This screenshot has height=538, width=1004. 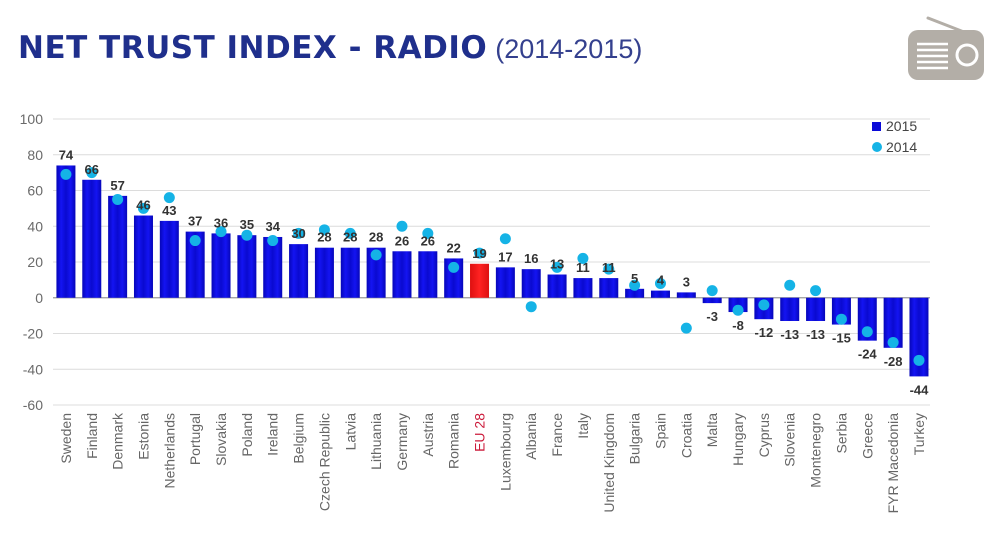 What do you see at coordinates (92, 238) in the screenshot?
I see `bar-finland` at bounding box center [92, 238].